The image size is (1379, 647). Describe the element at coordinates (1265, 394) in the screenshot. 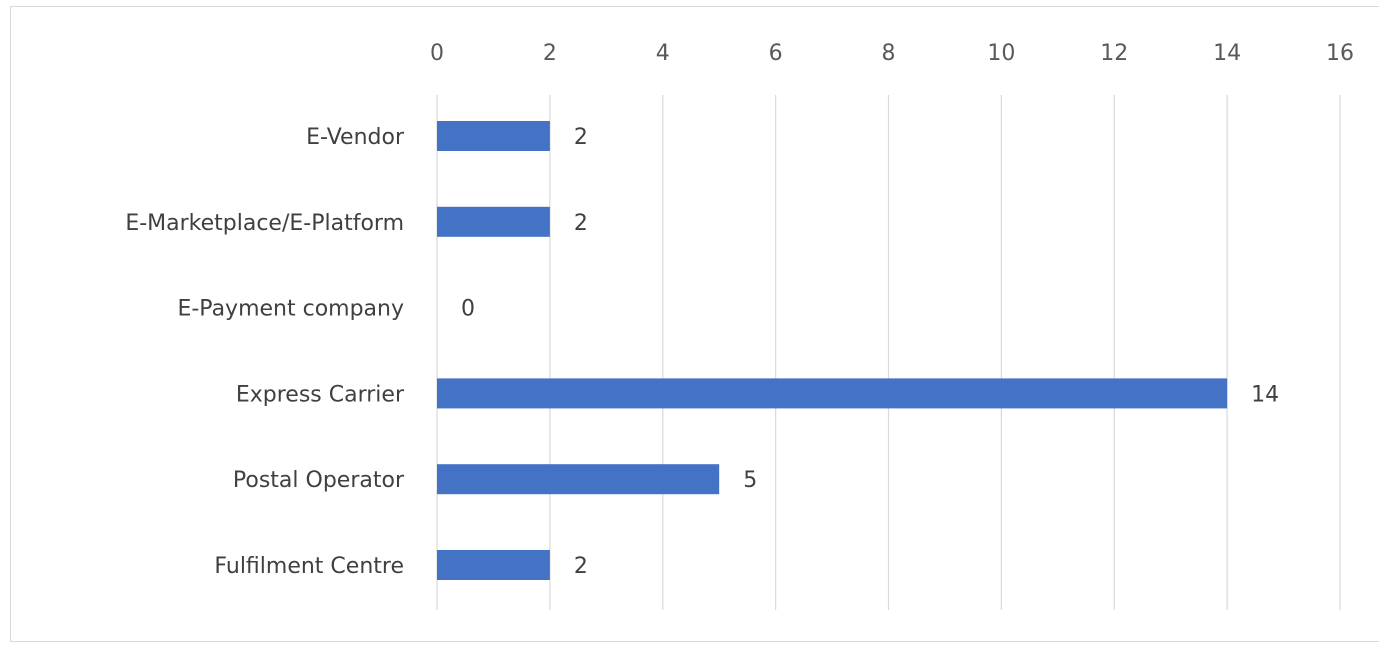

I see `data-label: 14` at that location.